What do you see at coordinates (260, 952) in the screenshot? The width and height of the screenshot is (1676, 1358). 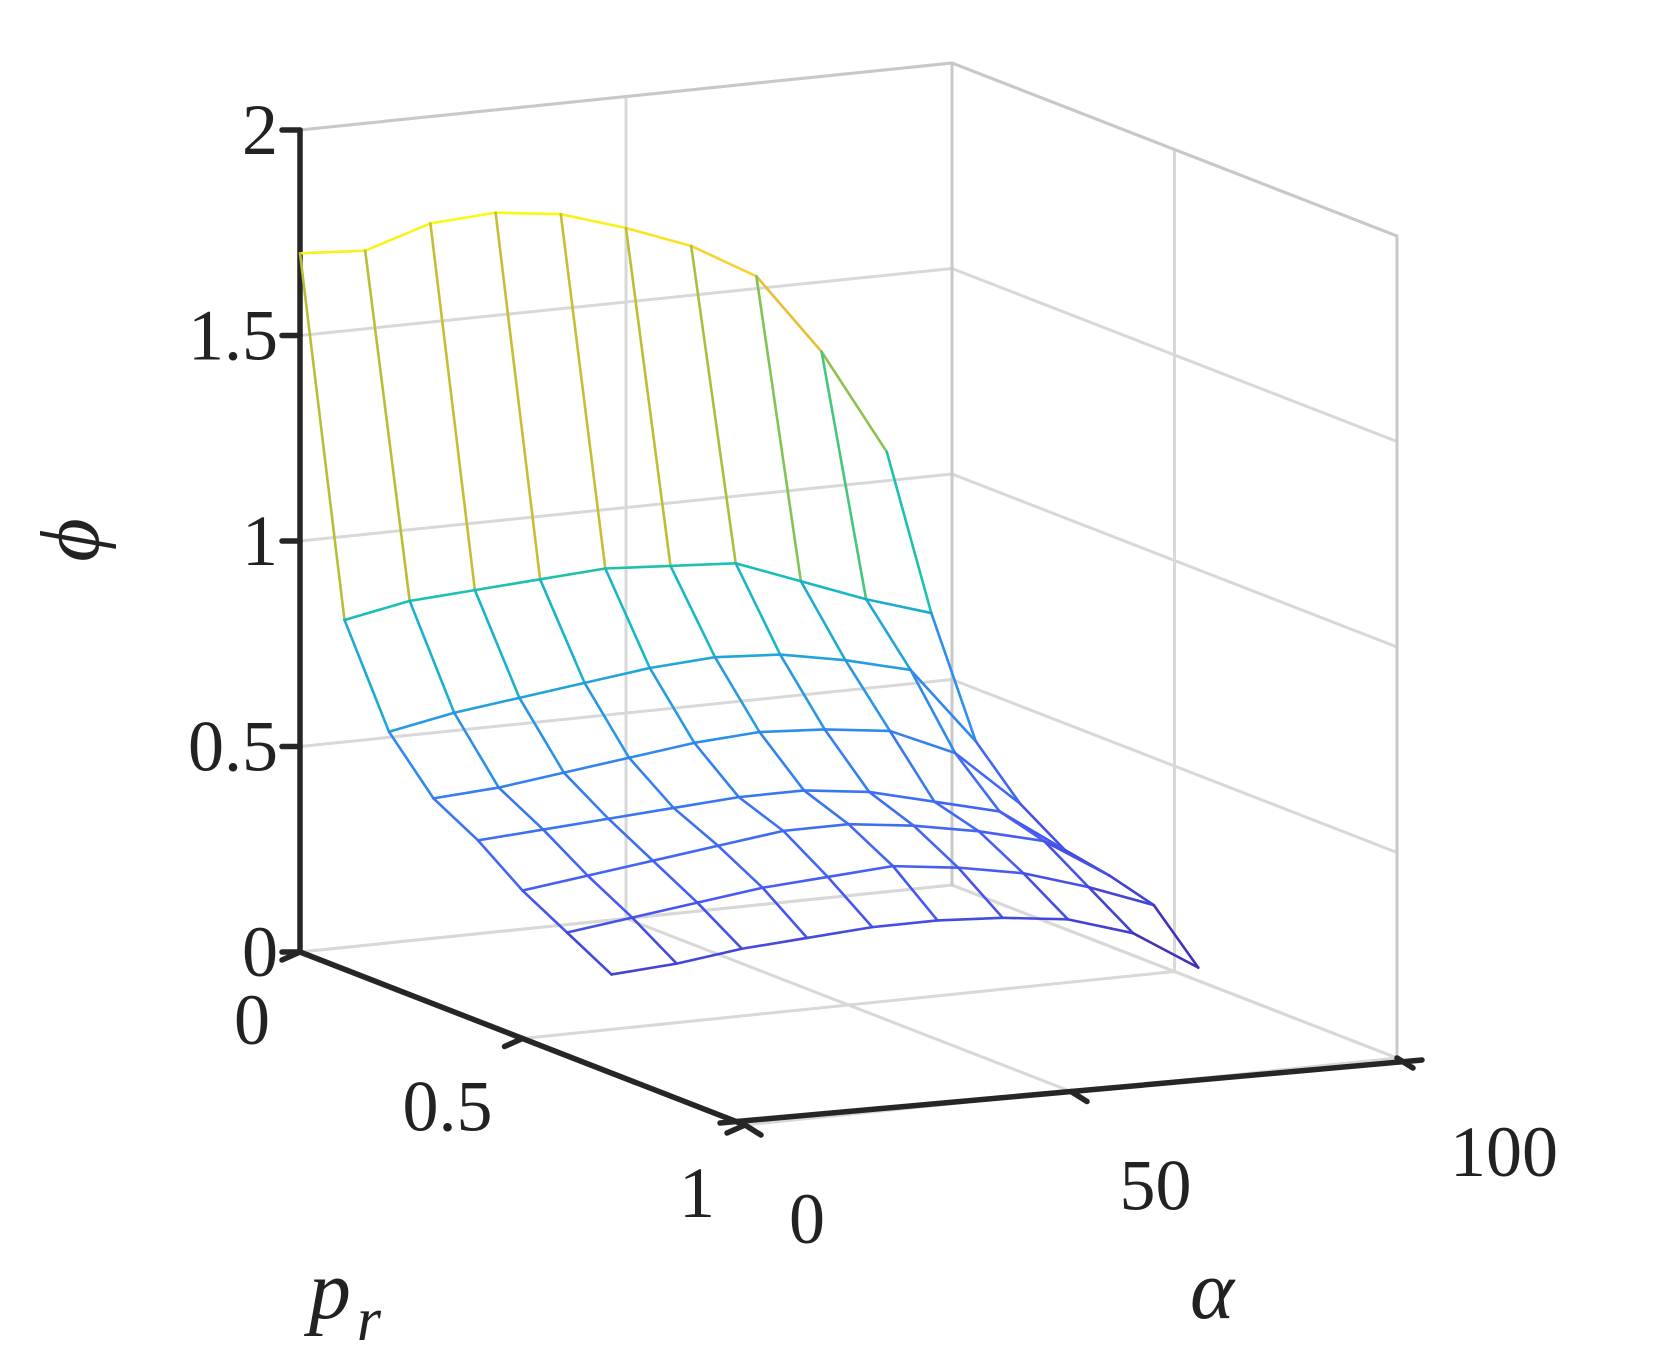 I see `z-tick-label: 0` at bounding box center [260, 952].